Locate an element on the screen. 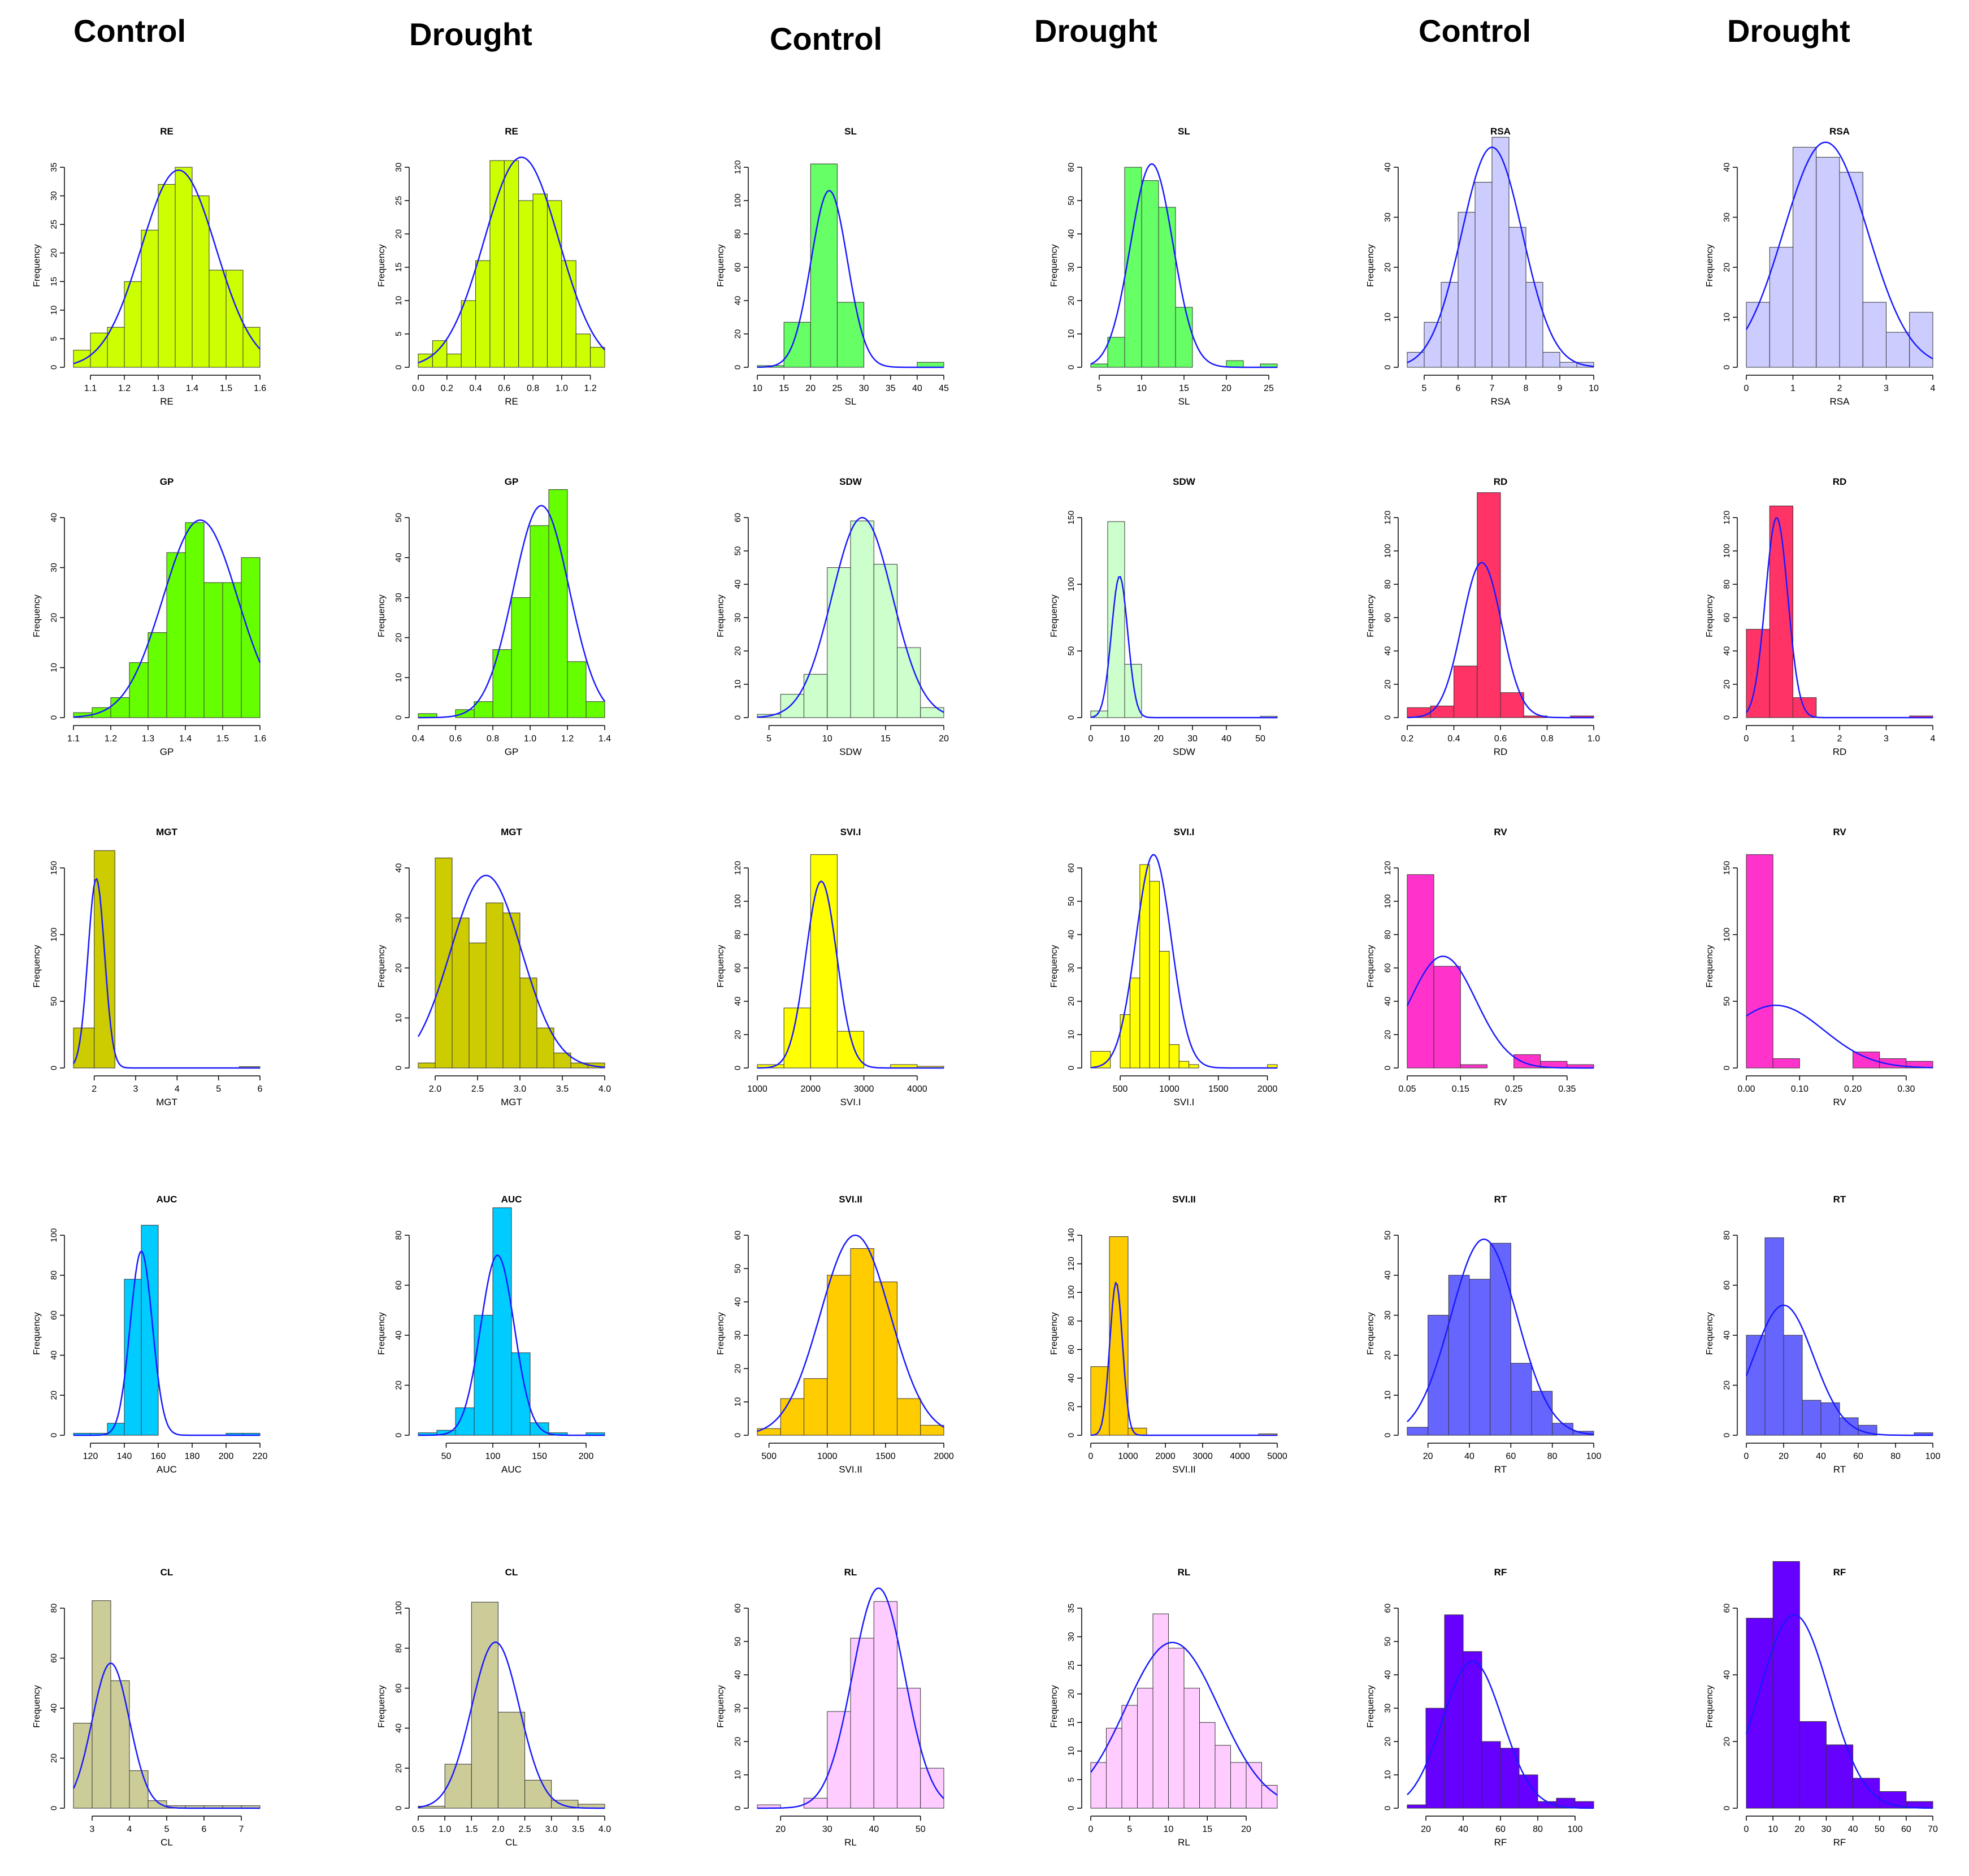 The width and height of the screenshot is (1969, 1876). x-tick-label: 35 is located at coordinates (891, 388).